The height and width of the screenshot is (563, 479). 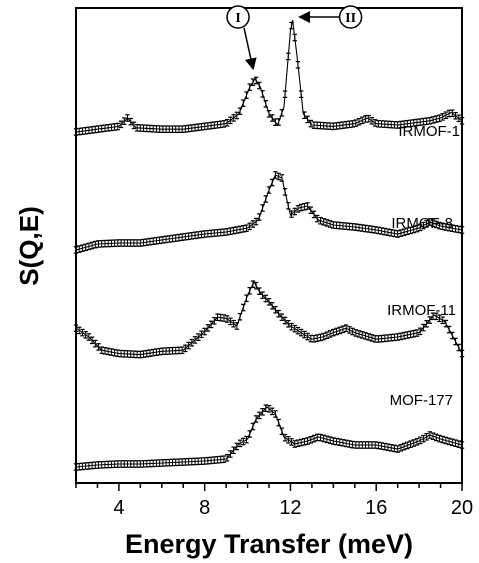 I want to click on x-tick-label: 4, so click(x=118, y=508).